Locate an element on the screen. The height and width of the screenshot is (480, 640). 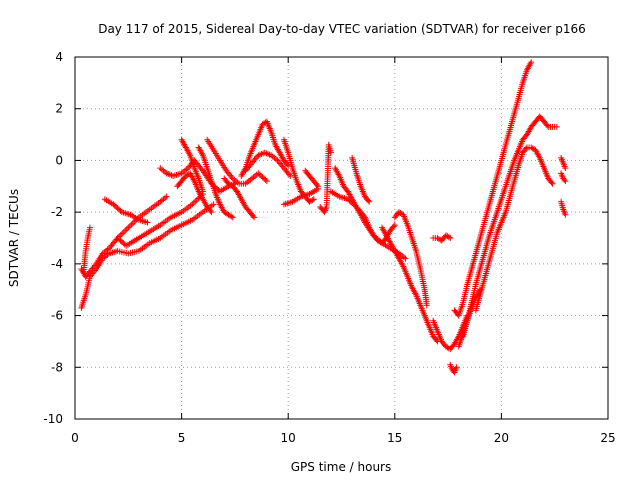
y-tick-label: -4 is located at coordinates (57, 264).